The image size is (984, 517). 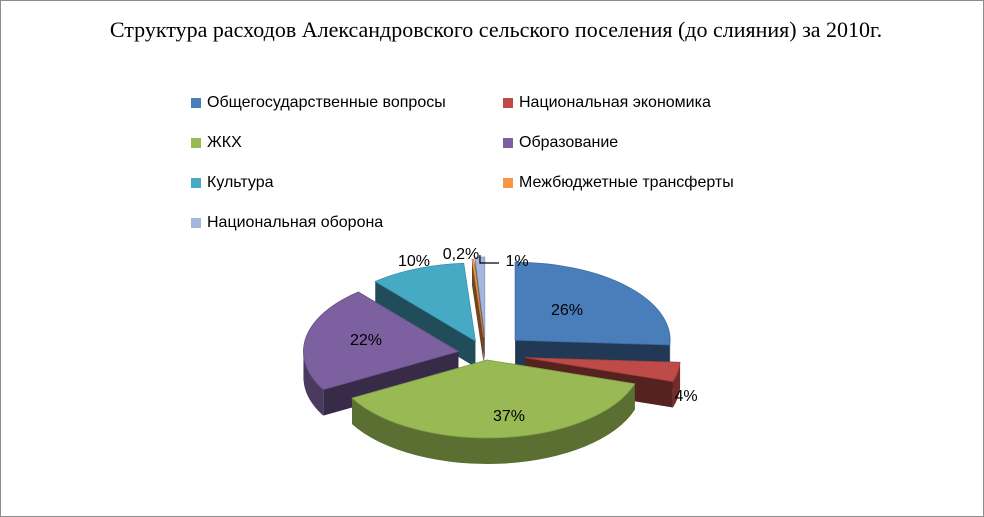 What do you see at coordinates (626, 182) in the screenshot?
I see `legend-label: Межбюджетные трансферты` at bounding box center [626, 182].